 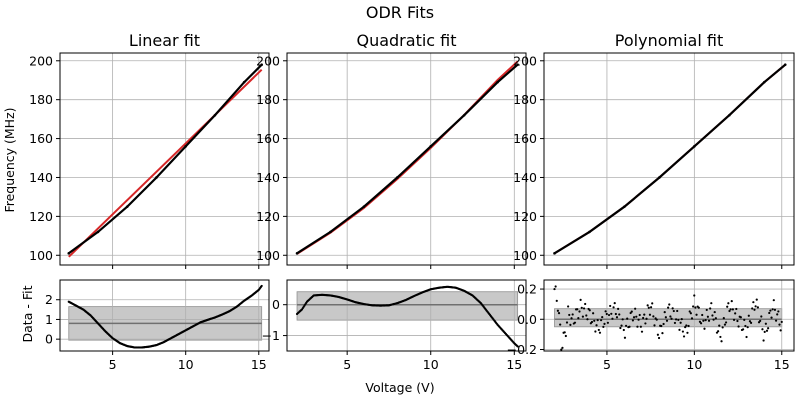 What do you see at coordinates (276, 304) in the screenshot?
I see `y-tick-label: 0` at bounding box center [276, 304].